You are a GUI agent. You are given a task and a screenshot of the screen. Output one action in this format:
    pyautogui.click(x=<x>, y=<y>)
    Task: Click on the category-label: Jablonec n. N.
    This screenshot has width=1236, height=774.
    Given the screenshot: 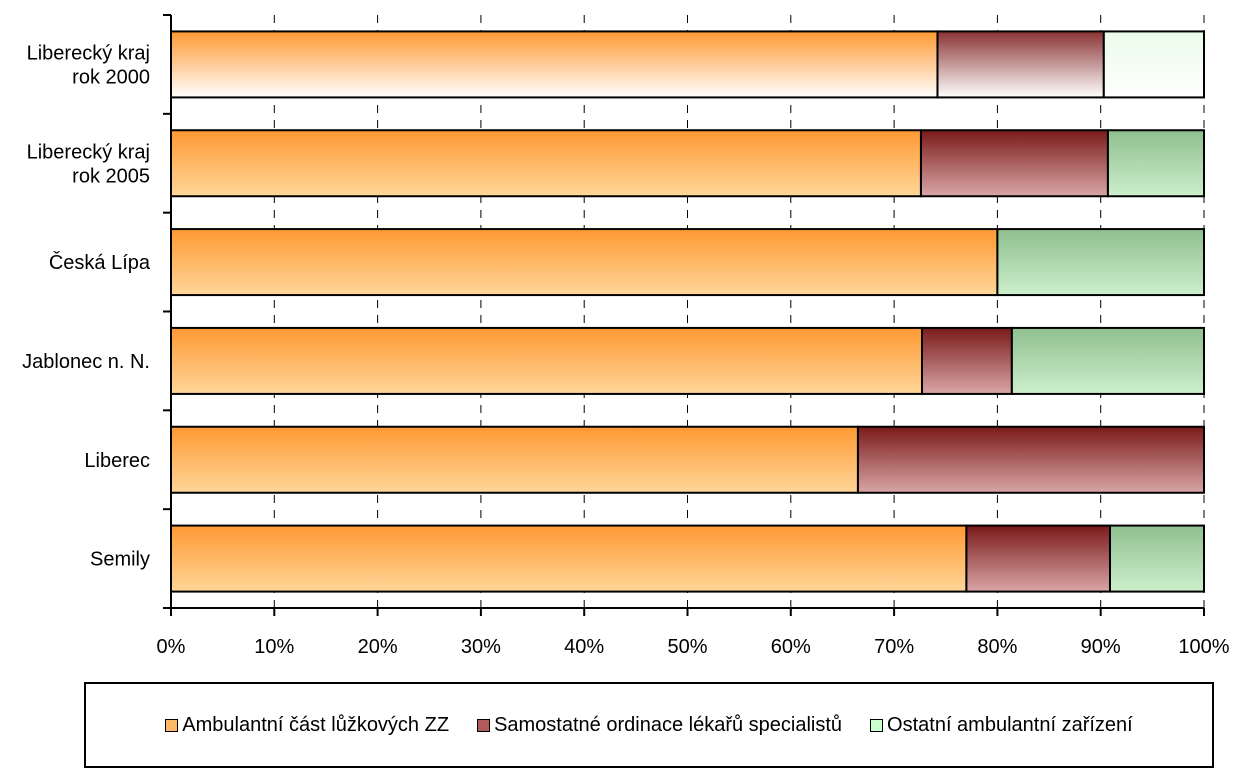 What is the action you would take?
    pyautogui.click(x=86, y=362)
    